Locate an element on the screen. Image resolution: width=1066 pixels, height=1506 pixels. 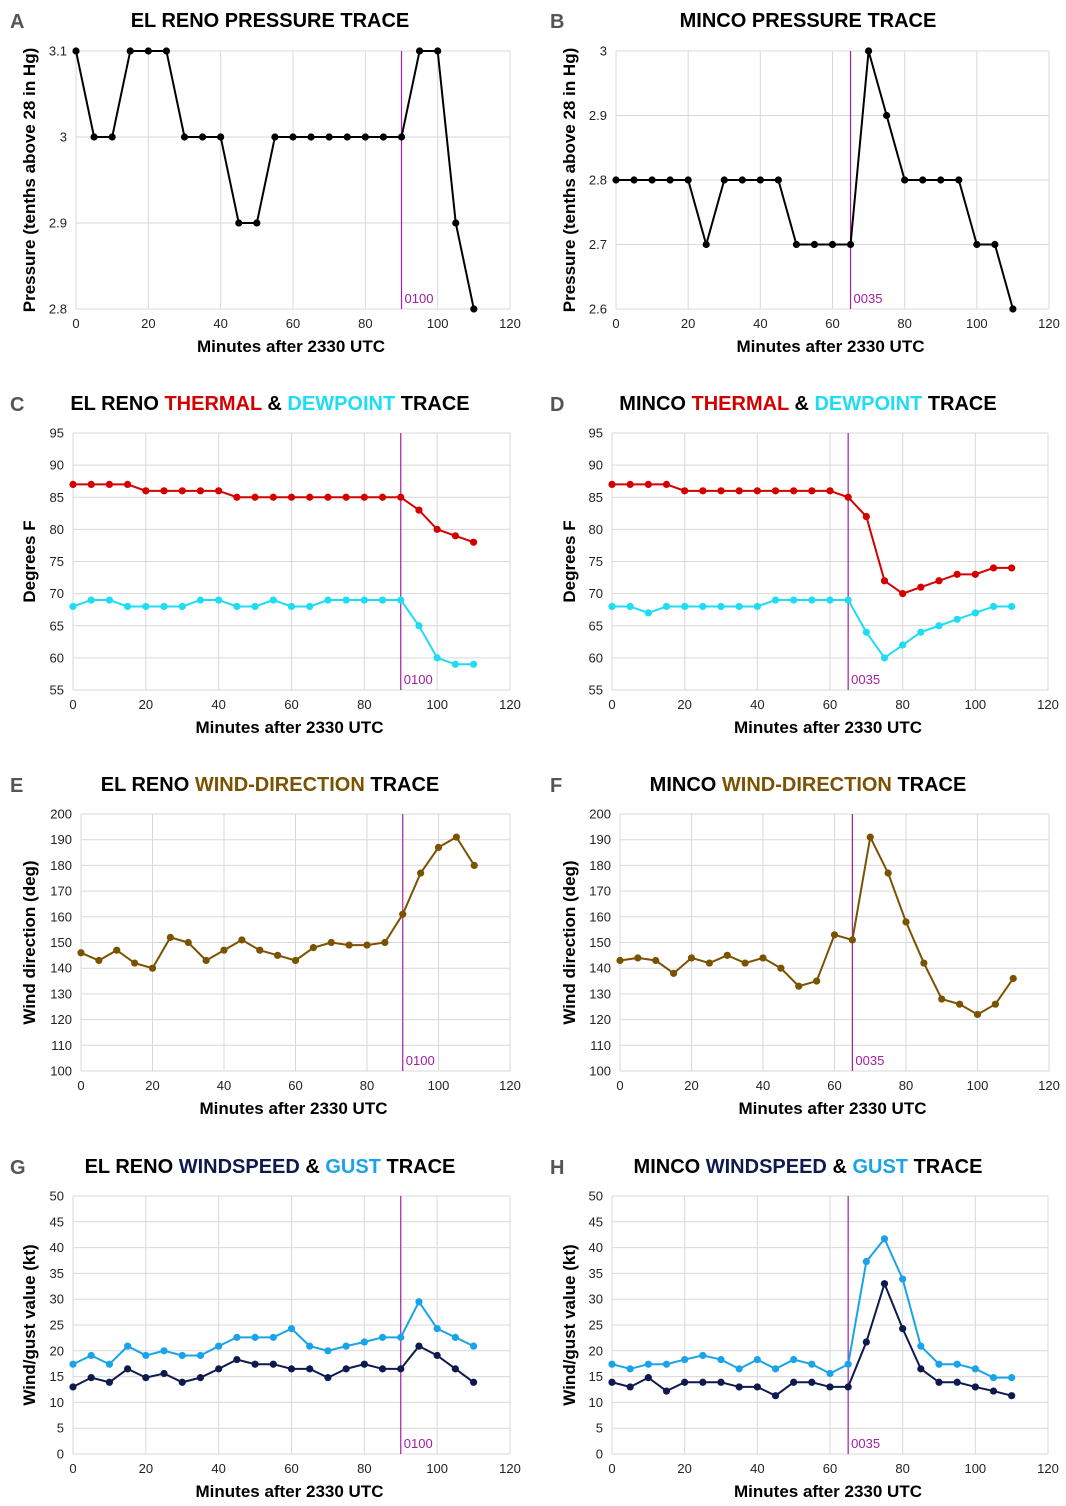
chart-title-segment: MINCO PRESSURE TRACE is located at coordinates (808, 21).